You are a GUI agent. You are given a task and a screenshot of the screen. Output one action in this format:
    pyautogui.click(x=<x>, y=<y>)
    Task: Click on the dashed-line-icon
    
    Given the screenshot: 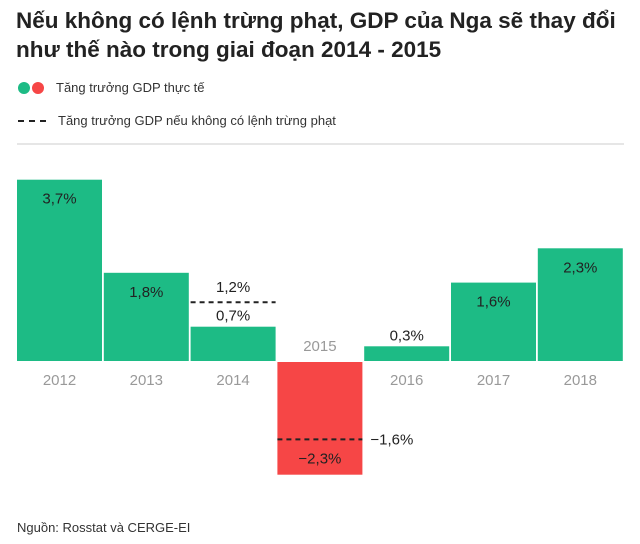 What is the action you would take?
    pyautogui.click(x=32, y=120)
    